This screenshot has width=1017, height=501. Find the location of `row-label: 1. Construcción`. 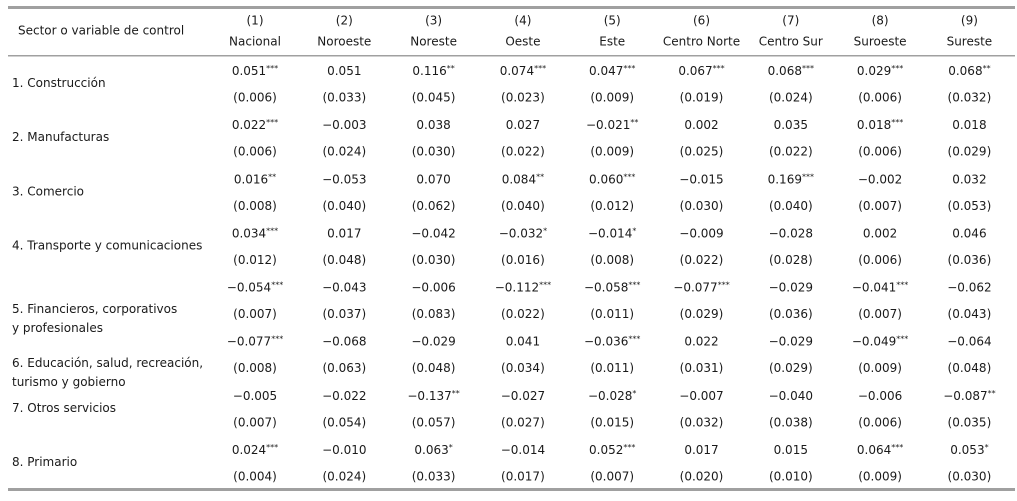

row-label: 1. Construcción is located at coordinates (59, 83).